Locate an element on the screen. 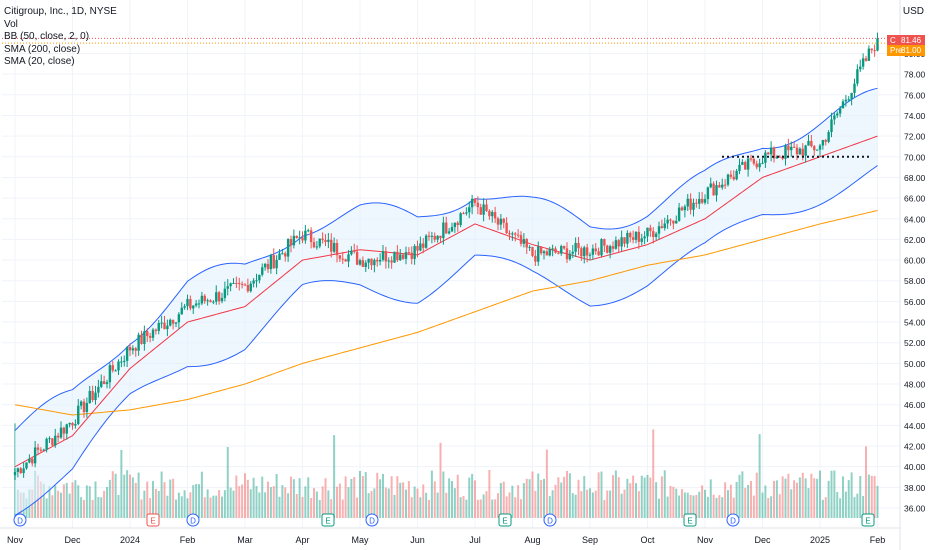 Image resolution: width=932 pixels, height=550 pixels. x-tick-label: Oct is located at coordinates (647, 540).